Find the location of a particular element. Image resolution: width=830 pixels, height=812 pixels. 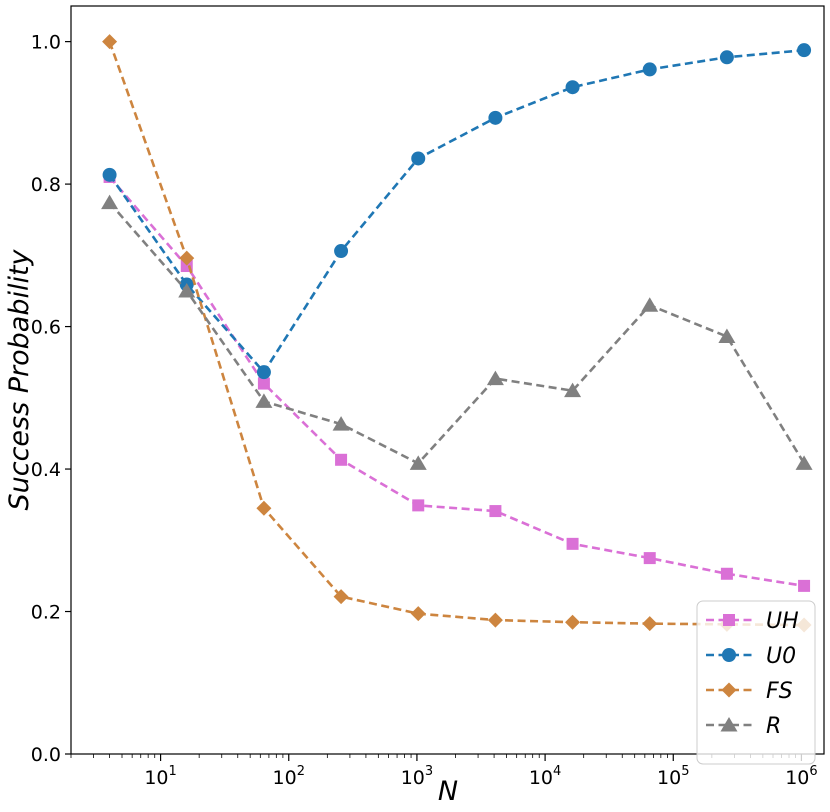

legend-label: U0 is located at coordinates (781, 656).